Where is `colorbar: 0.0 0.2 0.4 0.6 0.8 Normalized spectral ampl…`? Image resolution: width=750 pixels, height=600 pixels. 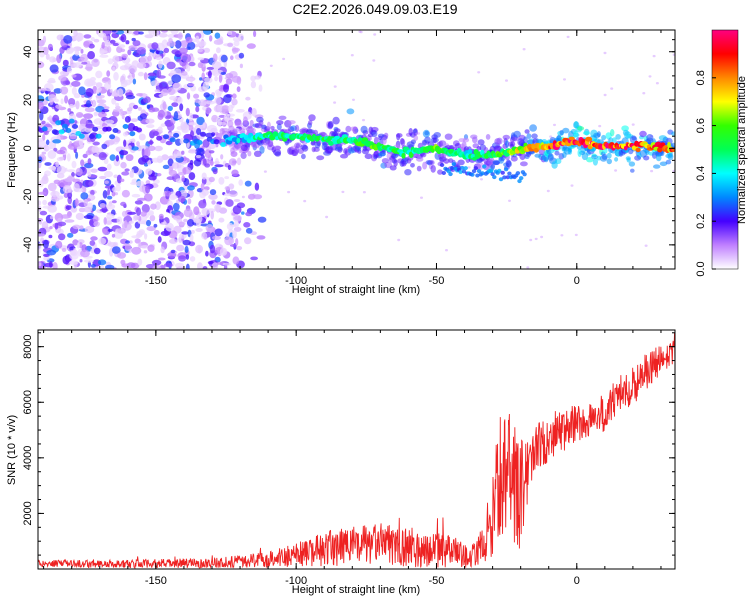 colorbar: 0.0 0.2 0.4 0.6 0.8 Normalized spectral ampl… is located at coordinates (721, 153).